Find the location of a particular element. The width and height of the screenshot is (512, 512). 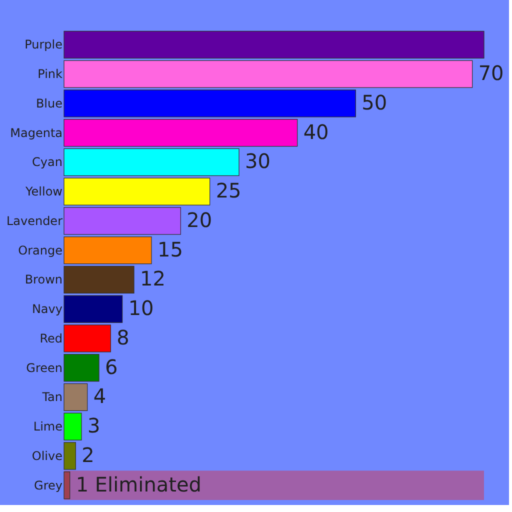

y-tick-label: Purple is located at coordinates (43, 45).